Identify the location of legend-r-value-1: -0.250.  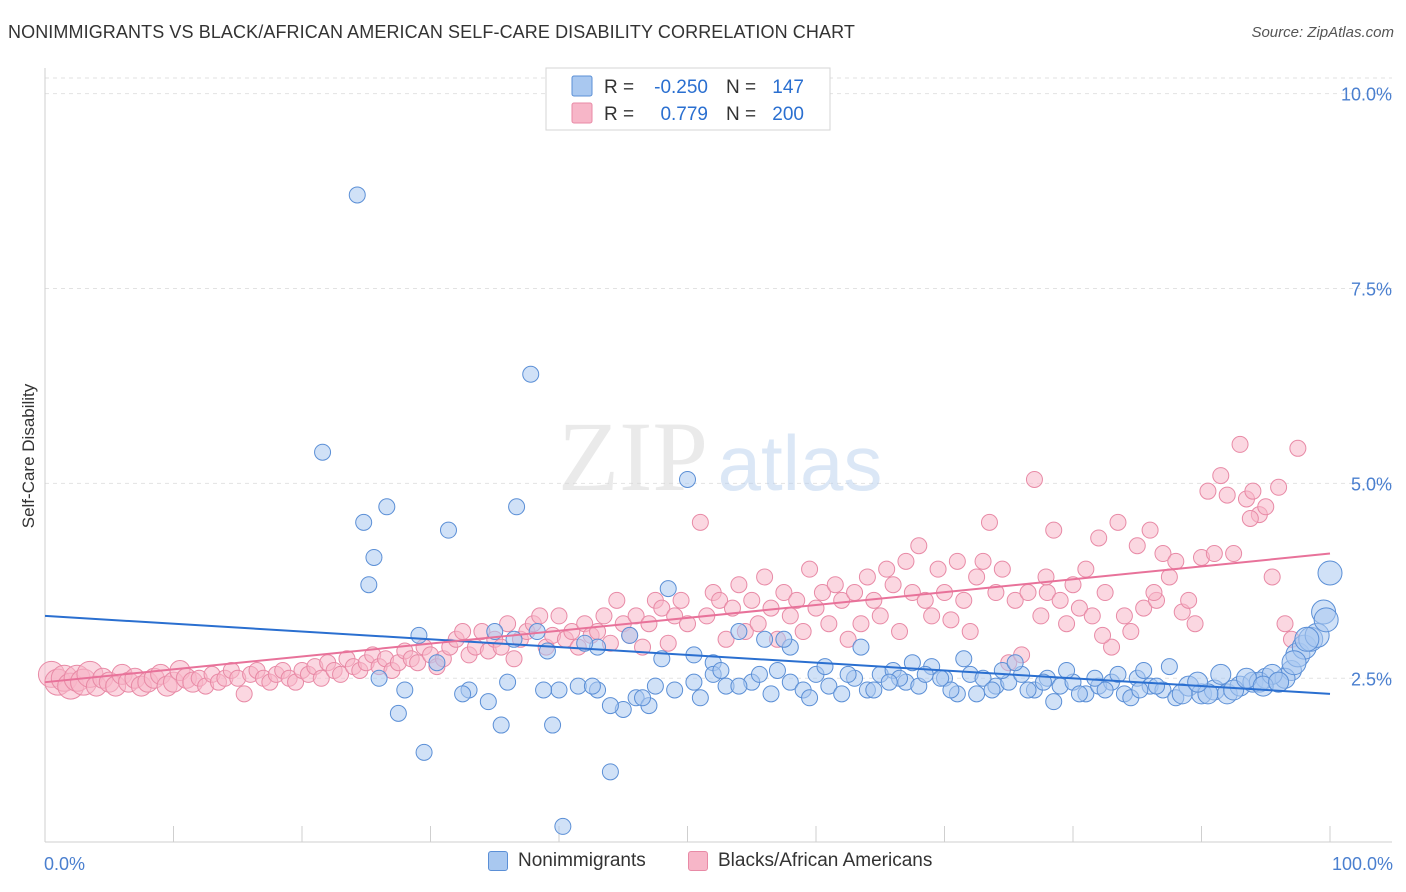
(681, 87).